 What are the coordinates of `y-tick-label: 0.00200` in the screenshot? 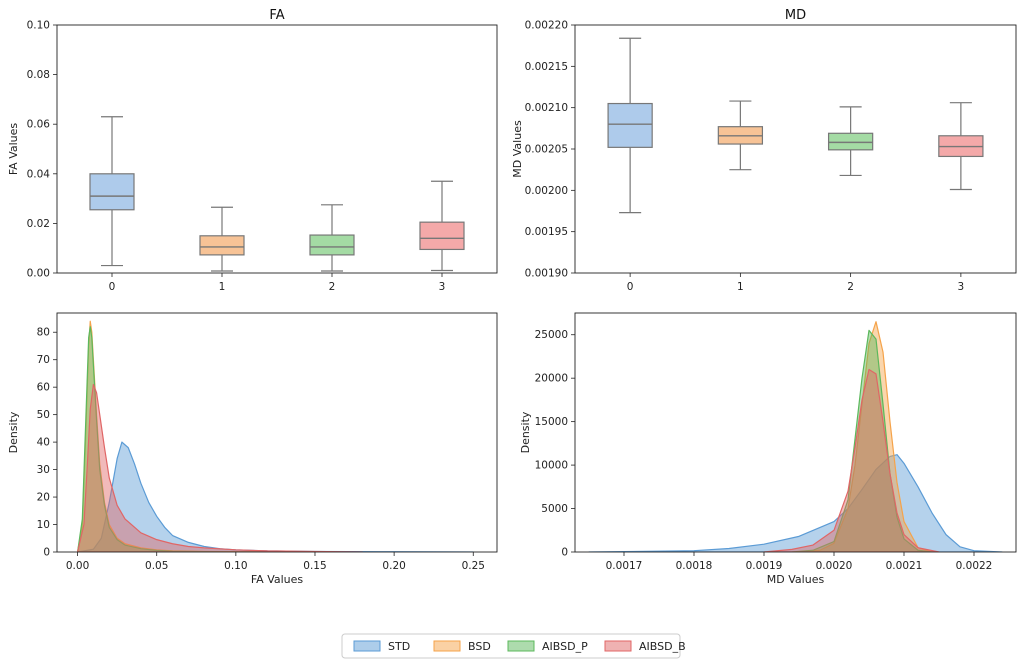 It's located at (546, 191).